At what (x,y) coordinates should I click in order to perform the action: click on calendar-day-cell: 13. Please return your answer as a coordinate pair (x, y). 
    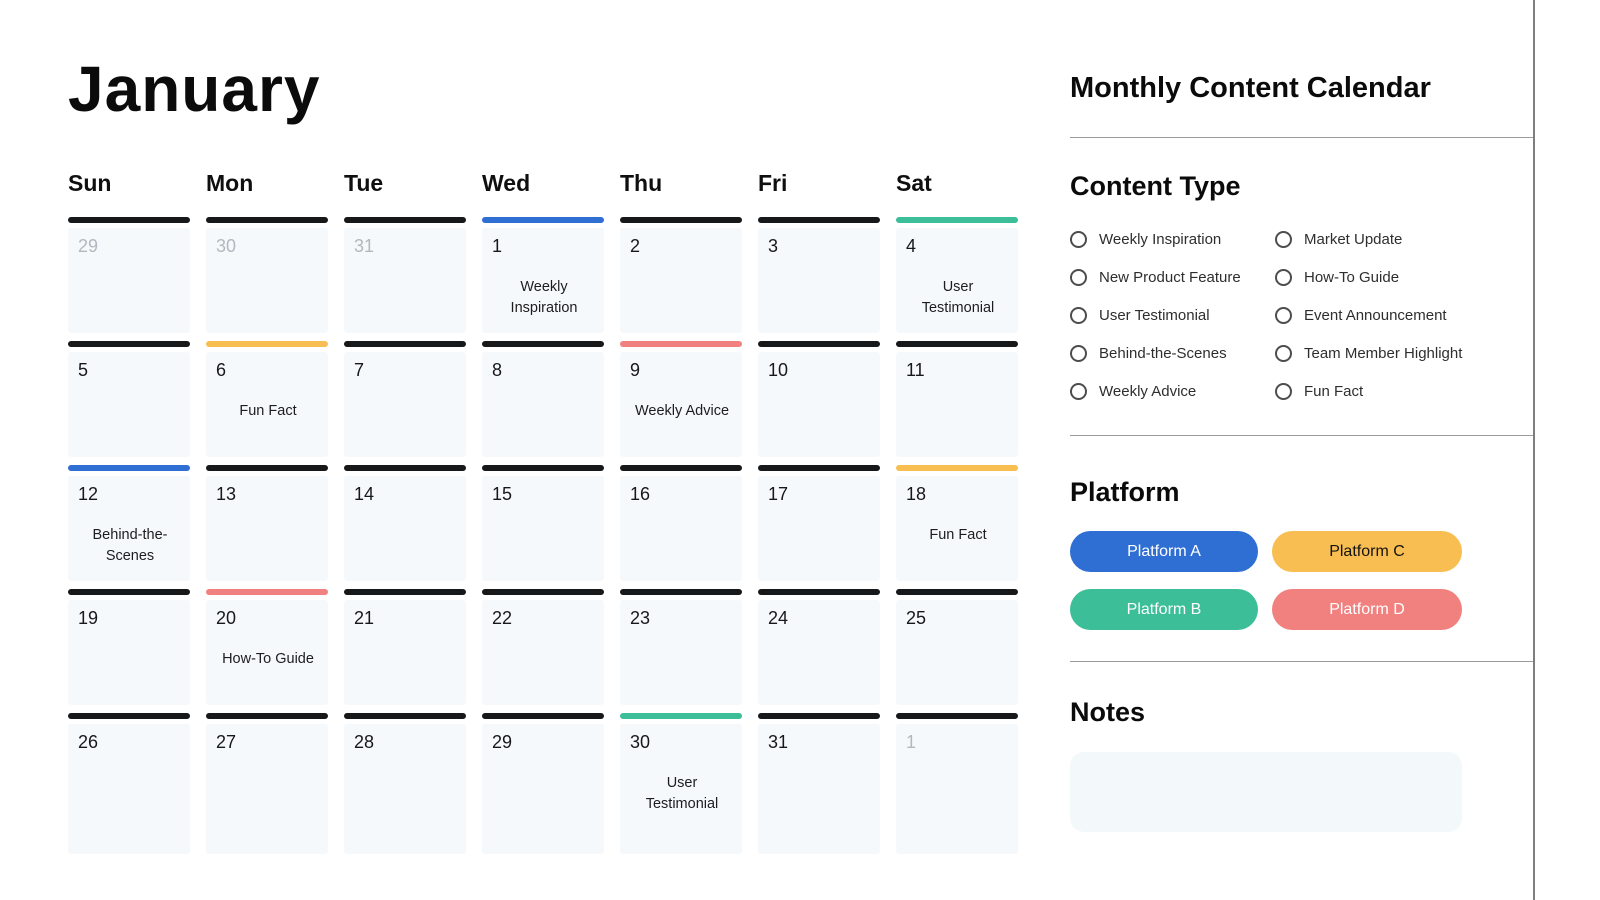
    Looking at the image, I should click on (267, 523).